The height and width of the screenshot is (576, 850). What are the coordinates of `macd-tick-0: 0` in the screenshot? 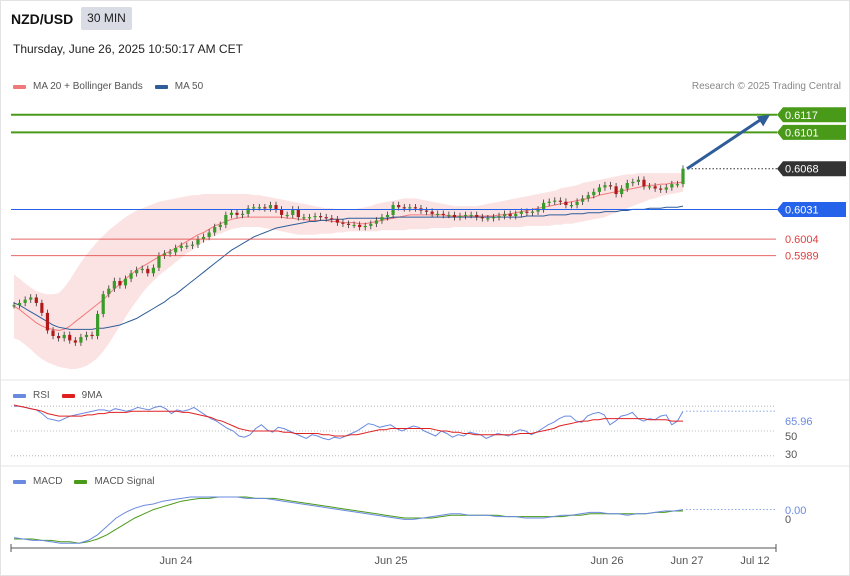 It's located at (788, 520).